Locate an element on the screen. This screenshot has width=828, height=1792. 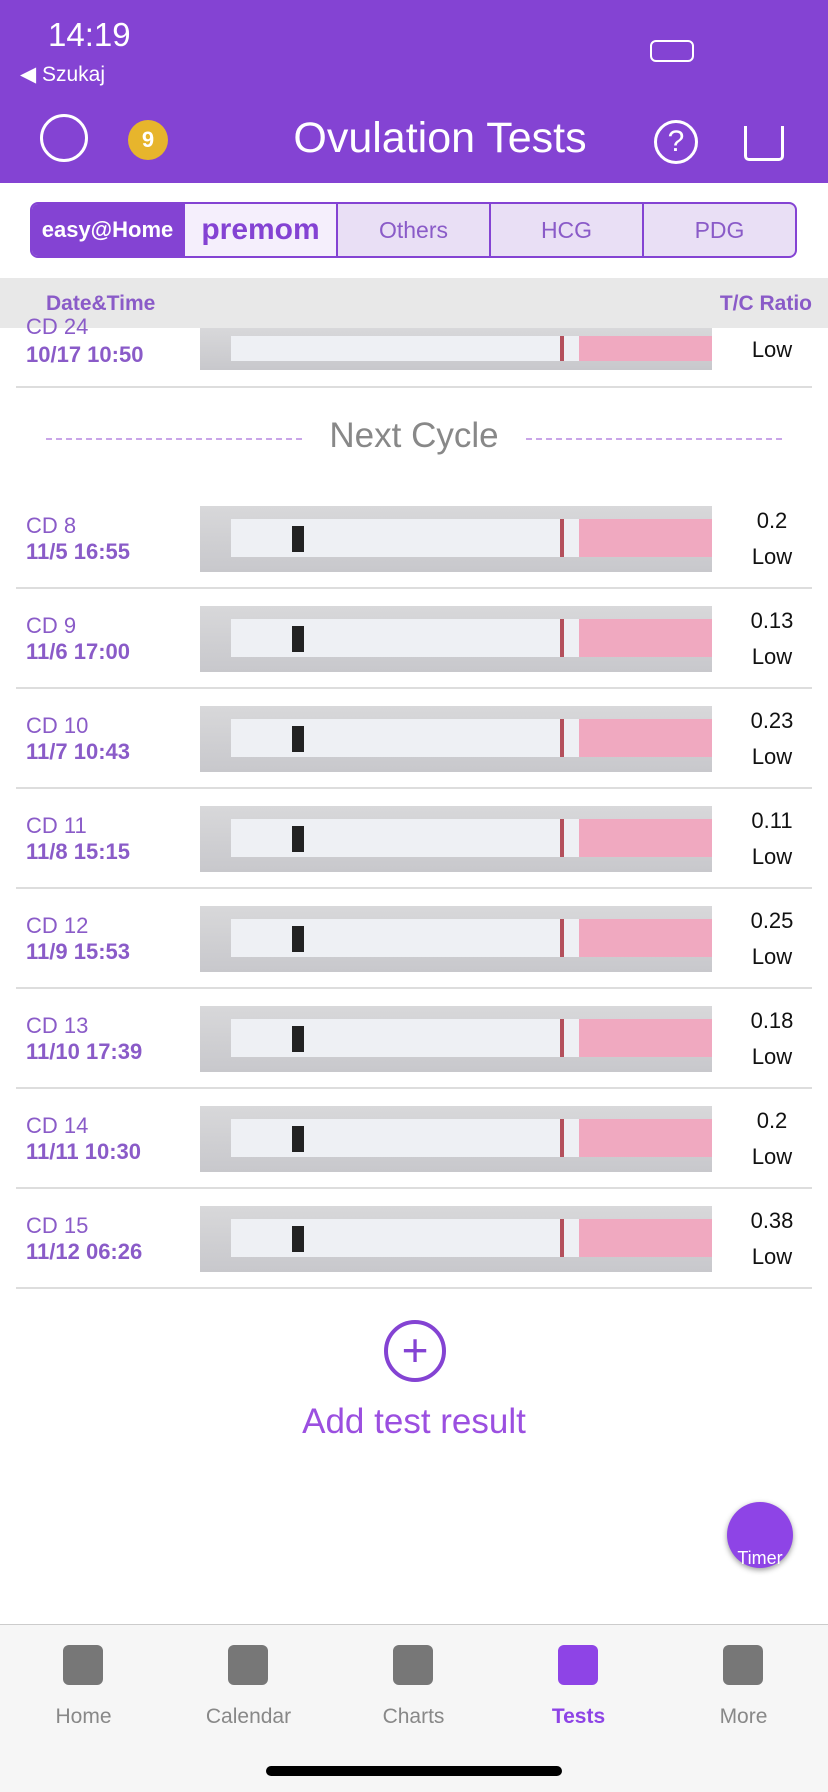
level-badge: 9 is located at coordinates (148, 140).